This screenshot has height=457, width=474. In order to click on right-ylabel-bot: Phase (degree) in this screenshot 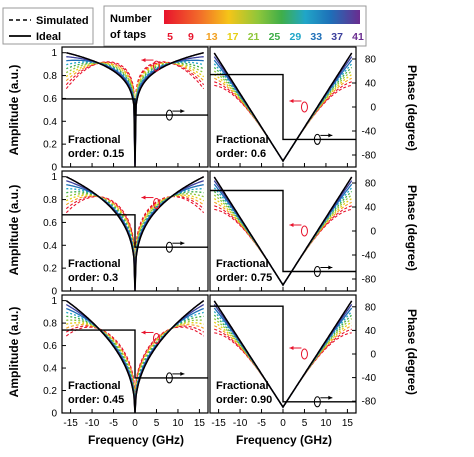, I will do `click(412, 352)`.